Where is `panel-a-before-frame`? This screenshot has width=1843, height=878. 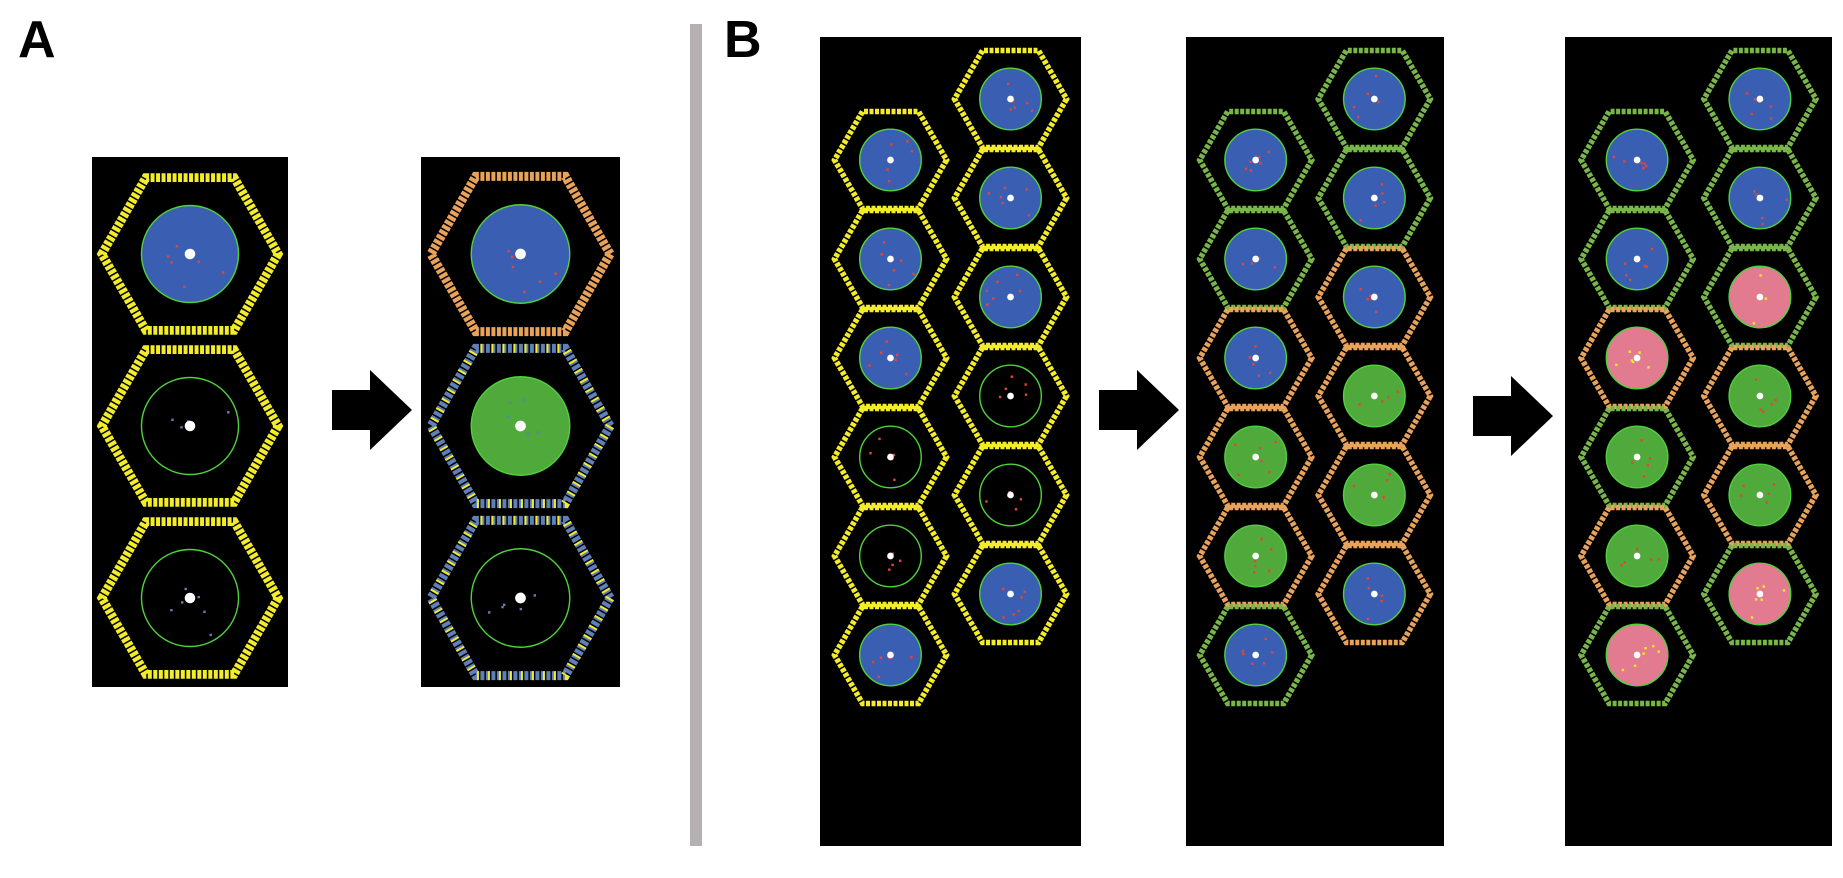
panel-a-before-frame is located at coordinates (190, 422).